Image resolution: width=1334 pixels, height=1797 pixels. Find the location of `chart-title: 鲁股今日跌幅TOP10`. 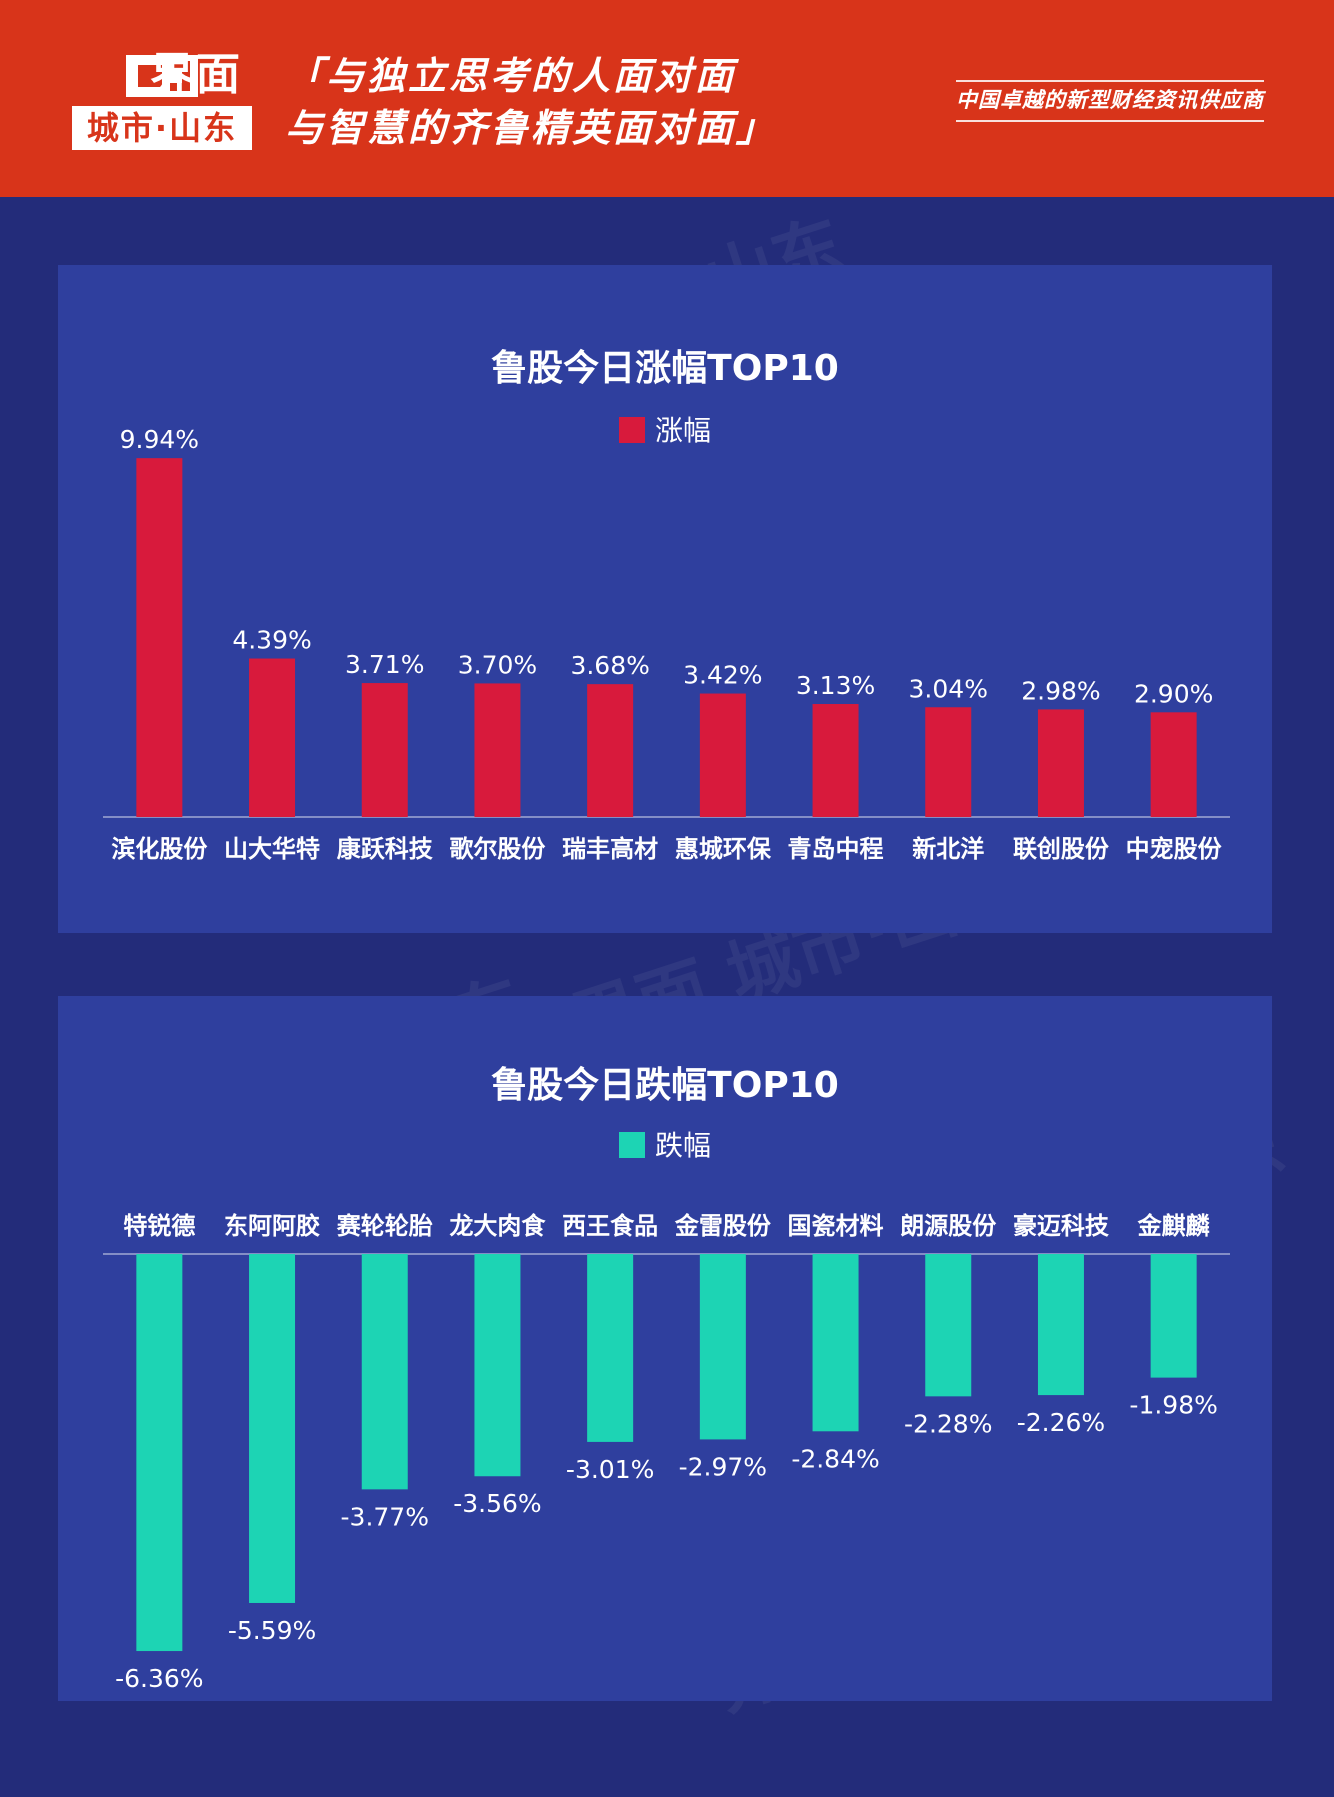

chart-title: 鲁股今日跌幅TOP10 is located at coordinates (665, 1085).